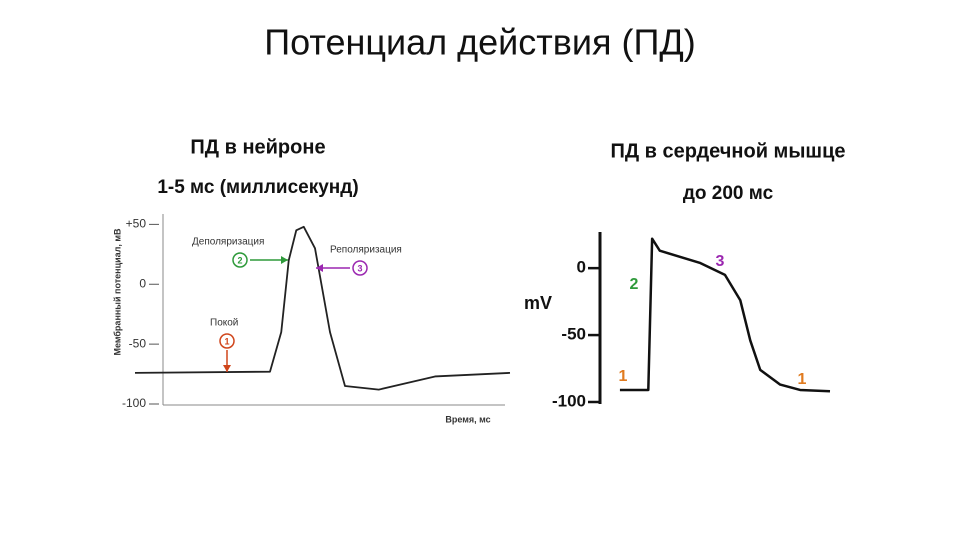  What do you see at coordinates (467, 419) in the screenshot?
I see `x-axis-label: Время, мс` at bounding box center [467, 419].